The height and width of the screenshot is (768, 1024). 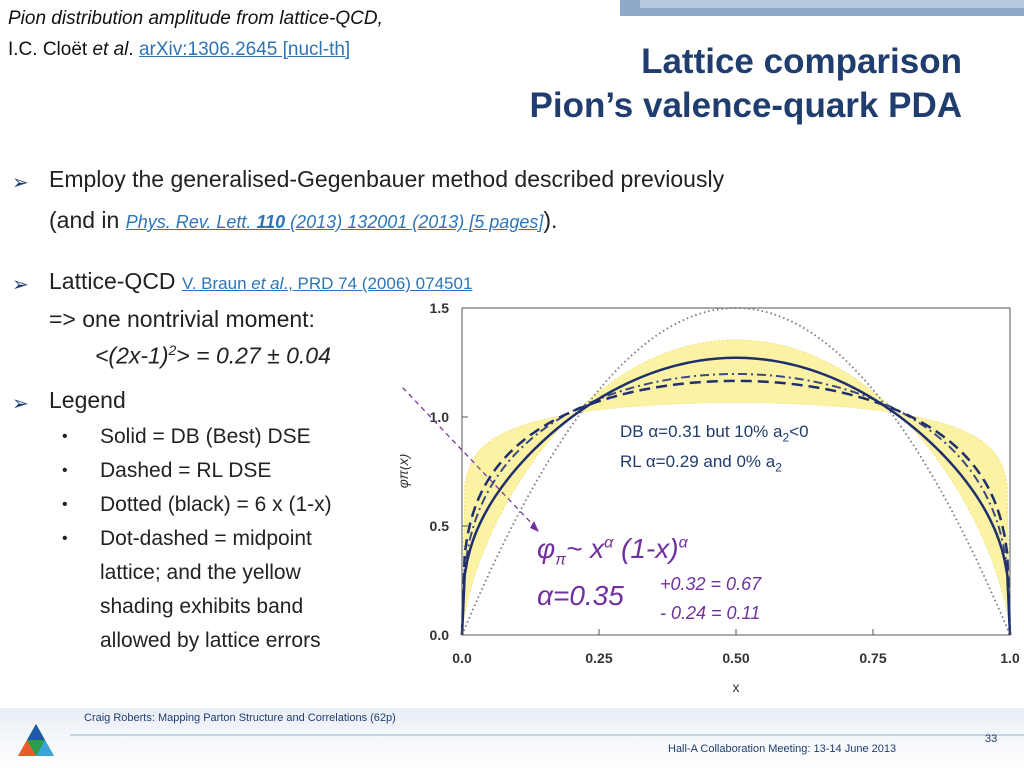 I want to click on x-tick-label: 0.25, so click(x=598, y=658).